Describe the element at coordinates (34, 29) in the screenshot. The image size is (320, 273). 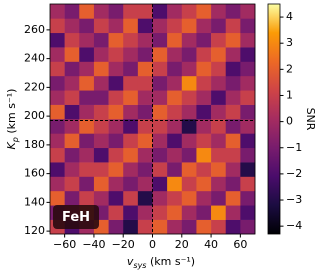
I see `y-tick-label: 260` at that location.